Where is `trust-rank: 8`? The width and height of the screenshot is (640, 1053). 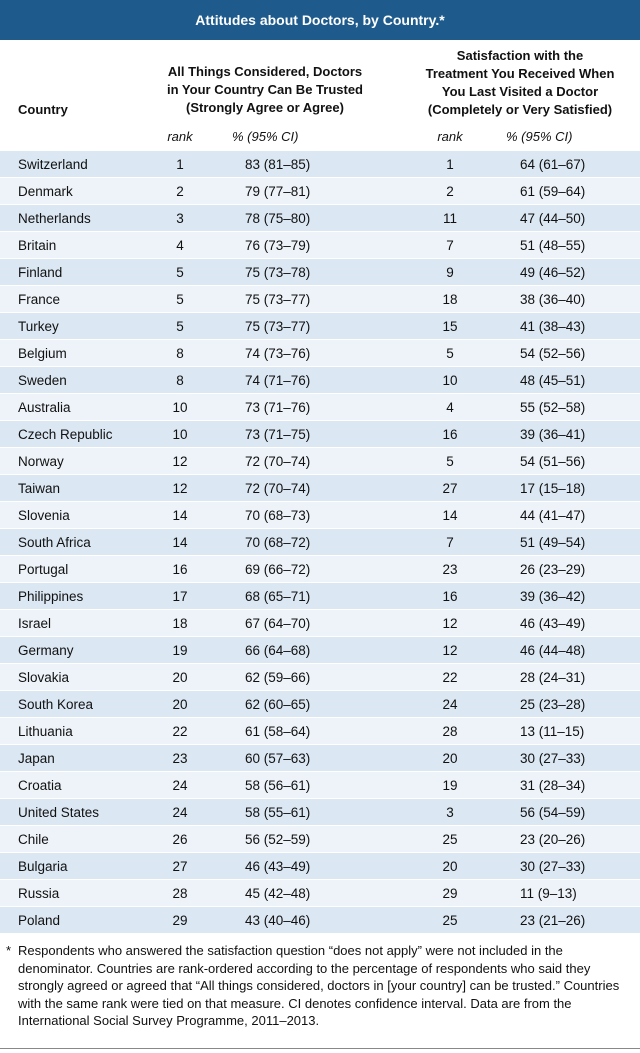
trust-rank: 8 is located at coordinates (180, 353).